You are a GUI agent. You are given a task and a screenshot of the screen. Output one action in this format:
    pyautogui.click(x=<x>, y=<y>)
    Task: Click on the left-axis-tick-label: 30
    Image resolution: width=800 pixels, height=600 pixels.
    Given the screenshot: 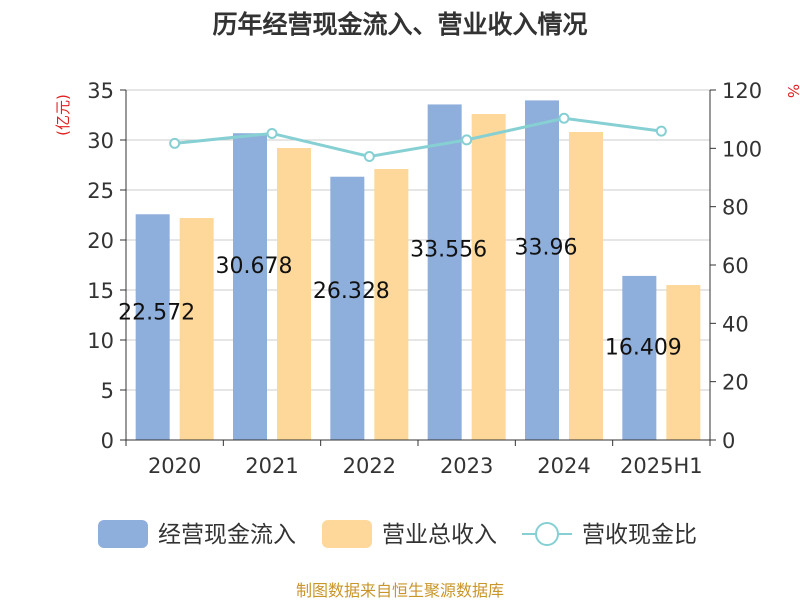 What is the action you would take?
    pyautogui.click(x=100, y=141)
    